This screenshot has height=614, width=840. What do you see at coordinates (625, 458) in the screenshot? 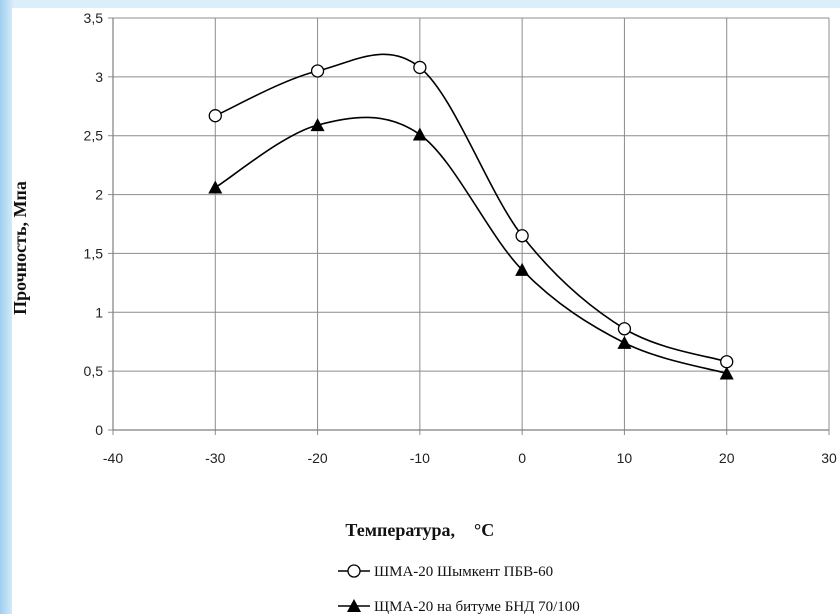
I see `x-tick-label: 10` at bounding box center [625, 458].